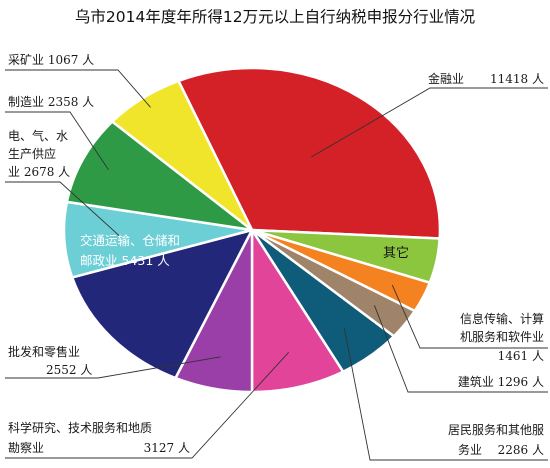 The image size is (550, 468). Describe the element at coordinates (125, 260) in the screenshot. I see `label-transport-1: 邮政业 5431 人` at that location.